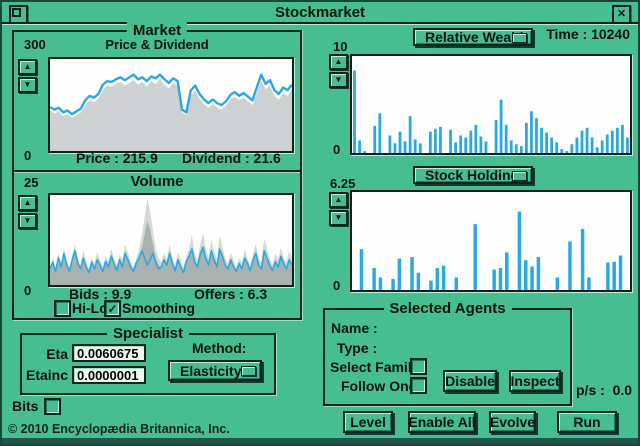  I want to click on specialist-legend: Specialist, so click(148, 333).